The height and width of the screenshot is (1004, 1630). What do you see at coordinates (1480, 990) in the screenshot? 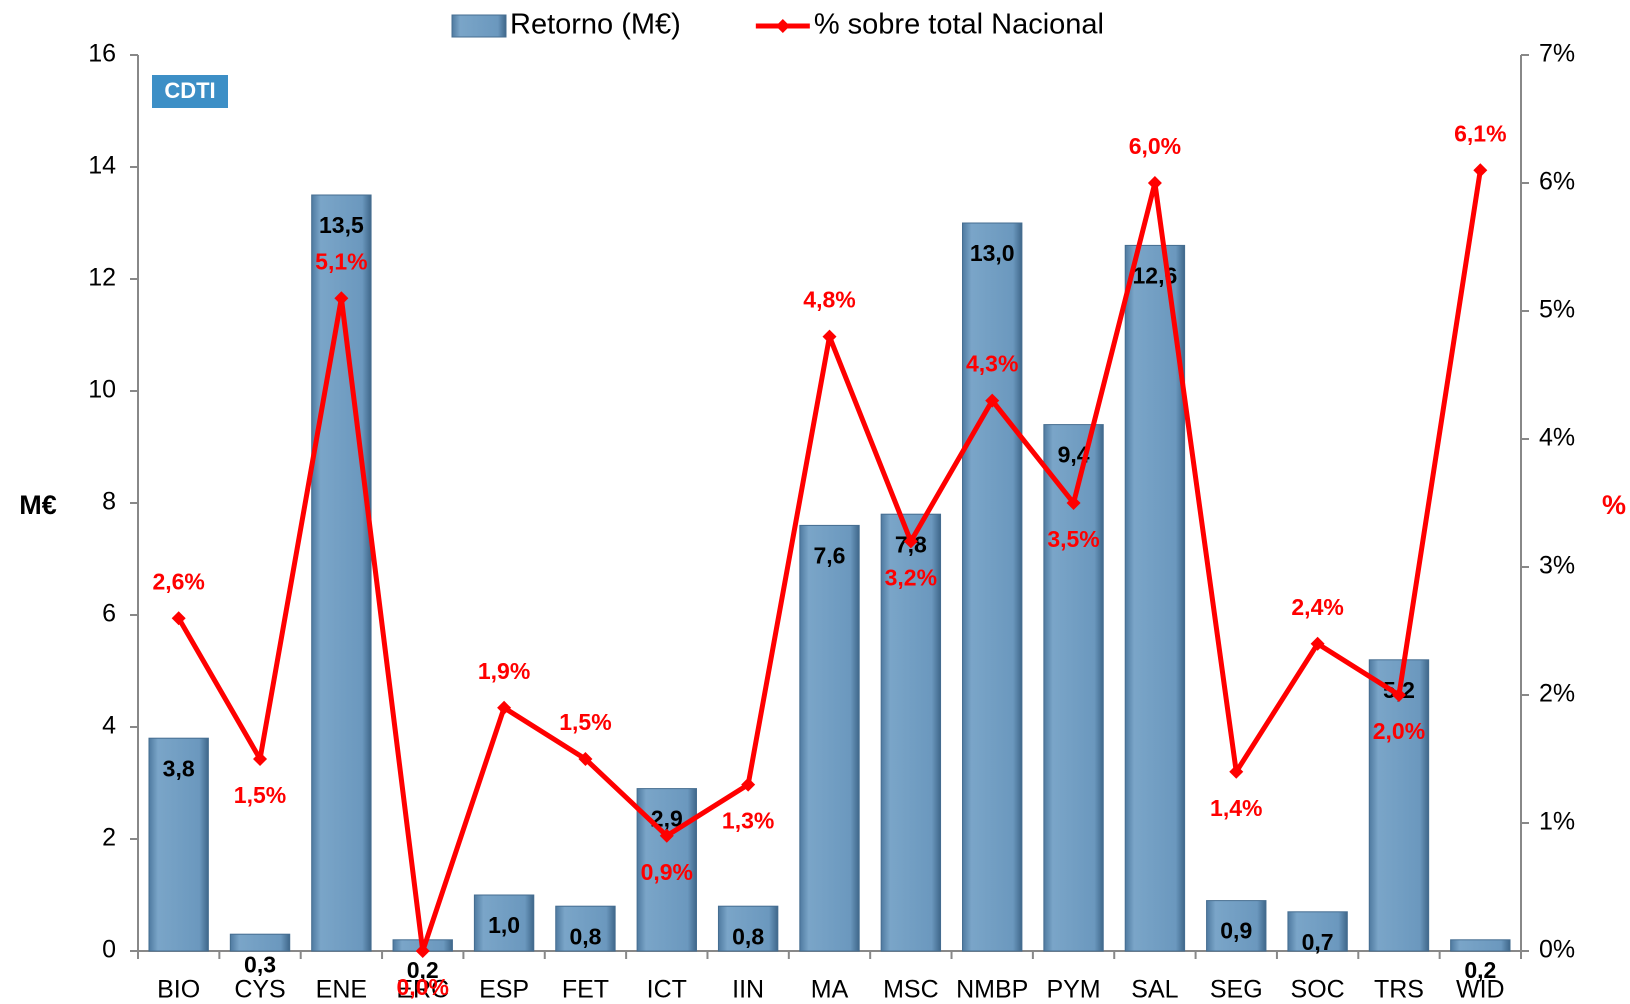
I see `x-tick-label: WID` at bounding box center [1480, 990].